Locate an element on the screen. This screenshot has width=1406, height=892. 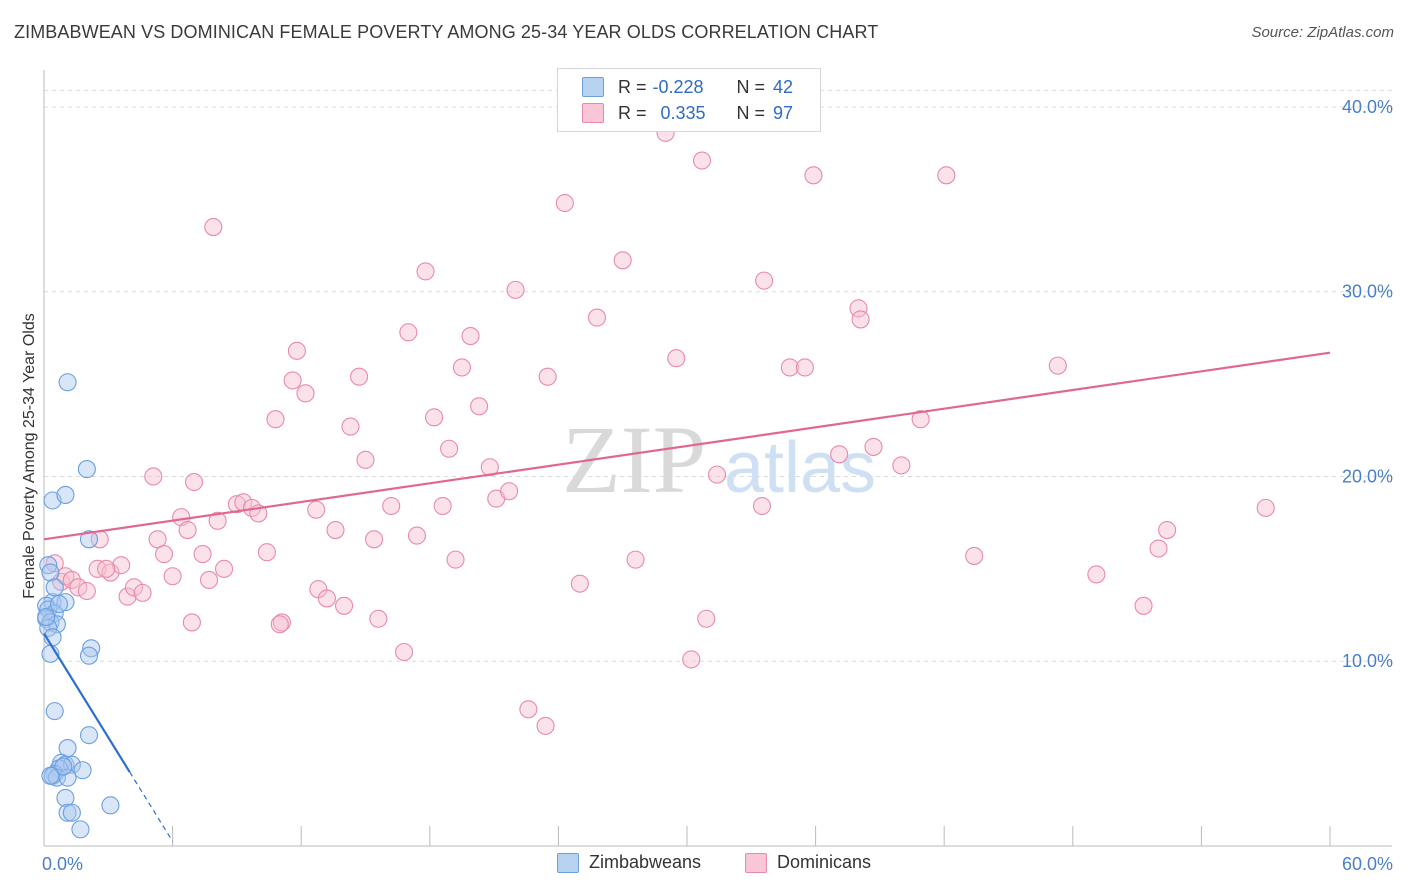
bottom-legend-dominican: Dominicans is located at coordinates (808, 862).